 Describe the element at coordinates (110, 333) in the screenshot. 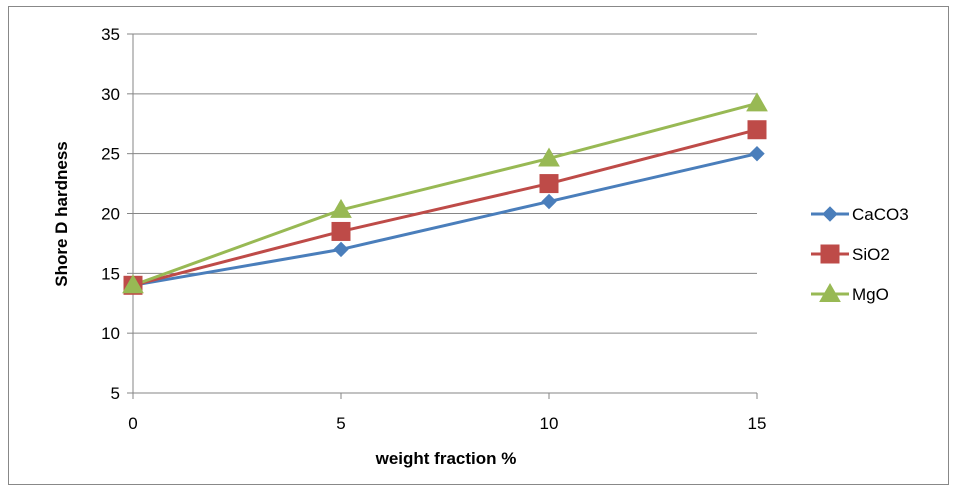

I see `y-tick-label-10: 10` at that location.